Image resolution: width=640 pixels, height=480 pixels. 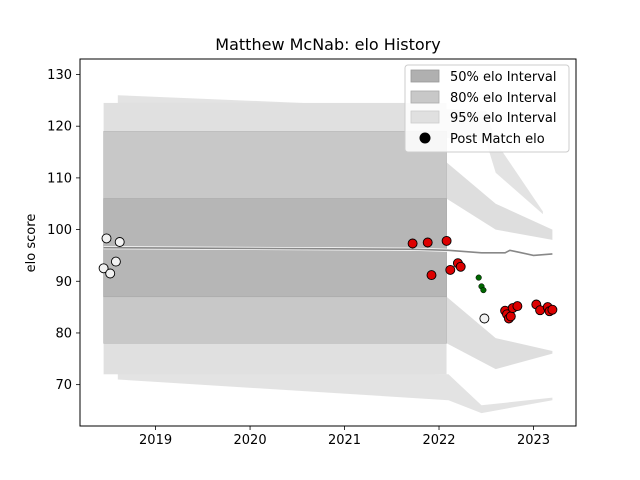 I want to click on y-axis-label: elo score, so click(x=31, y=243).